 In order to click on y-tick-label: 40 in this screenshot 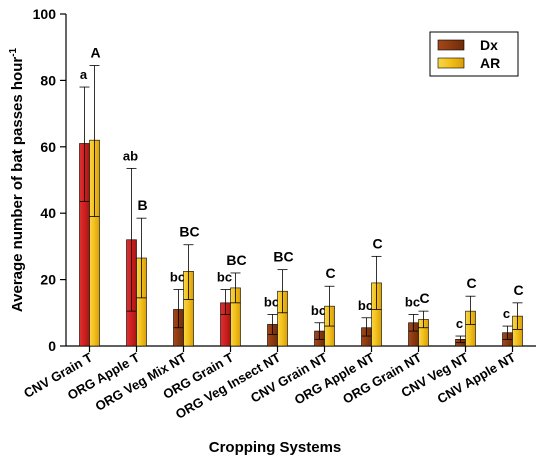, I will do `click(48, 213)`.